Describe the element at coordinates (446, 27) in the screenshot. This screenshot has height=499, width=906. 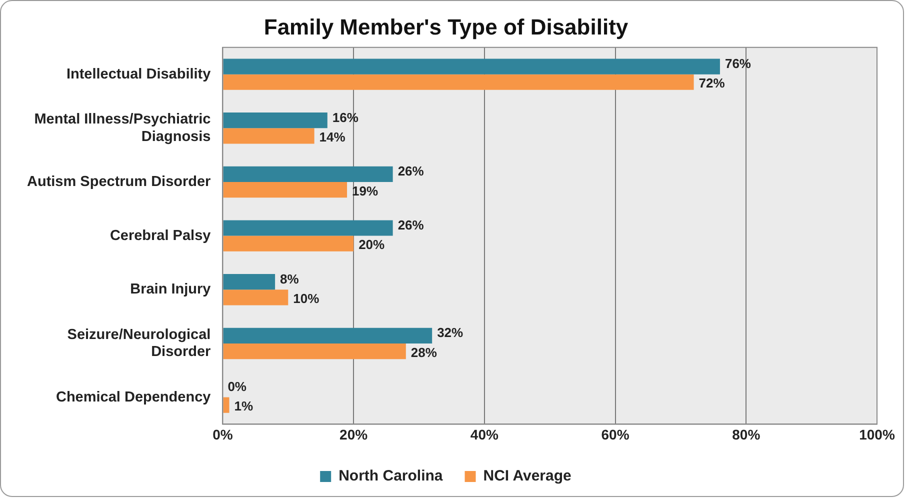
I see `chart-title: Family Member's Type of Disability` at that location.